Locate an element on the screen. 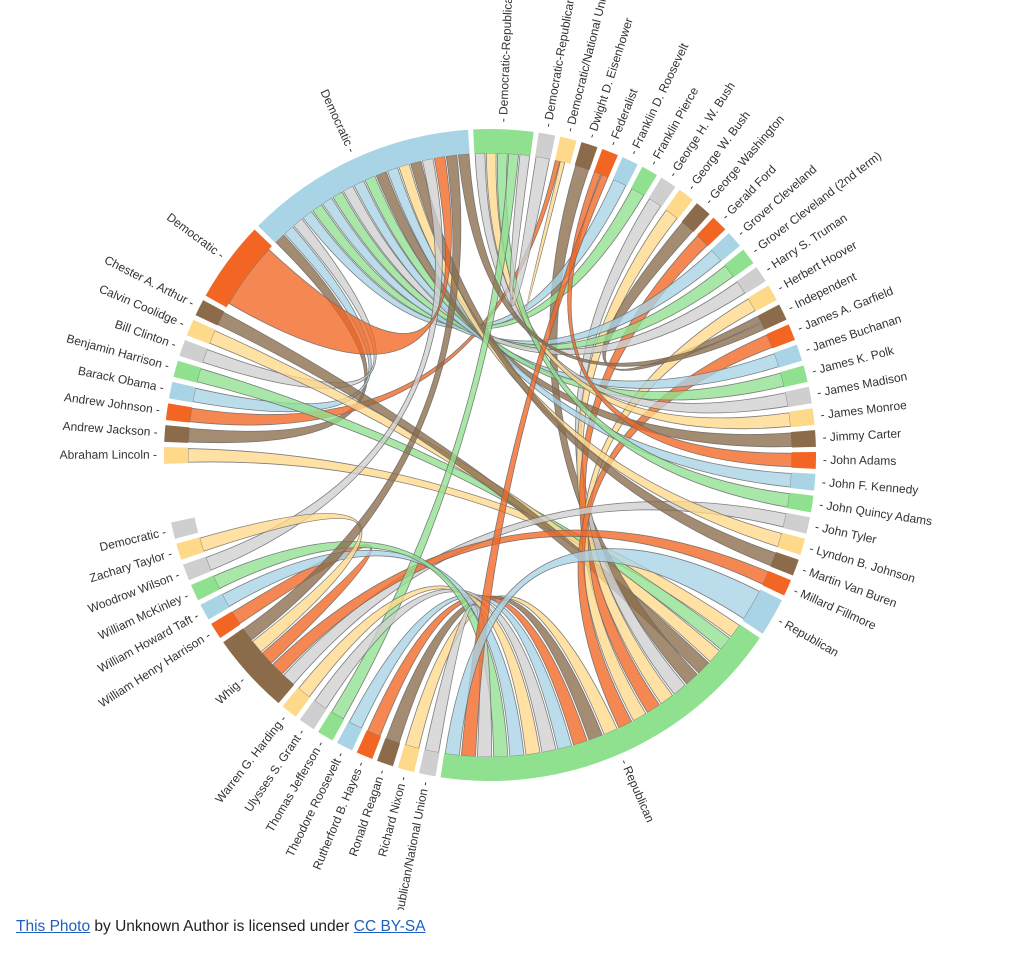  ribbon-republican-national-union-to-republican is located at coordinates (458, 681).